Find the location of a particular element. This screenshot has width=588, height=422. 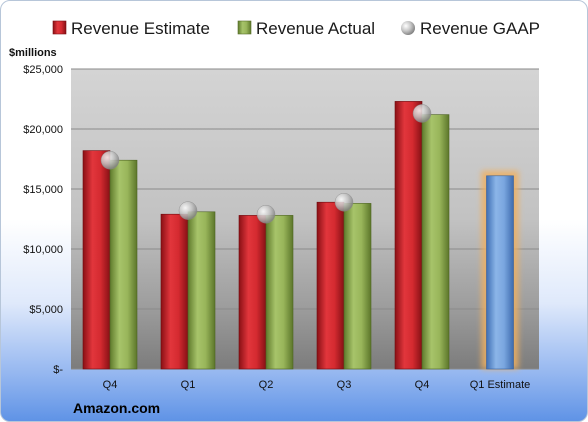

legend-swatch-red is located at coordinates (59, 27).